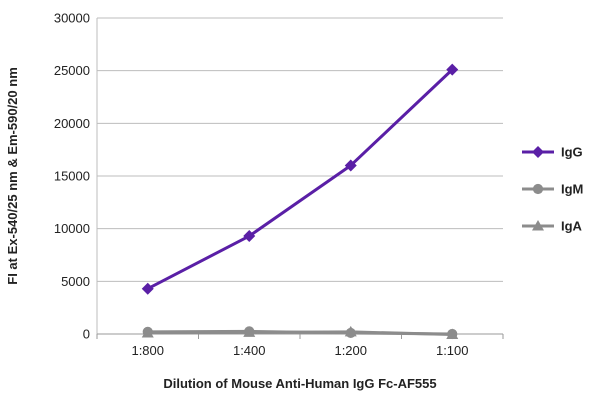 The image size is (600, 412). Describe the element at coordinates (552, 152) in the screenshot. I see `legend-item-igg: IgG` at that location.